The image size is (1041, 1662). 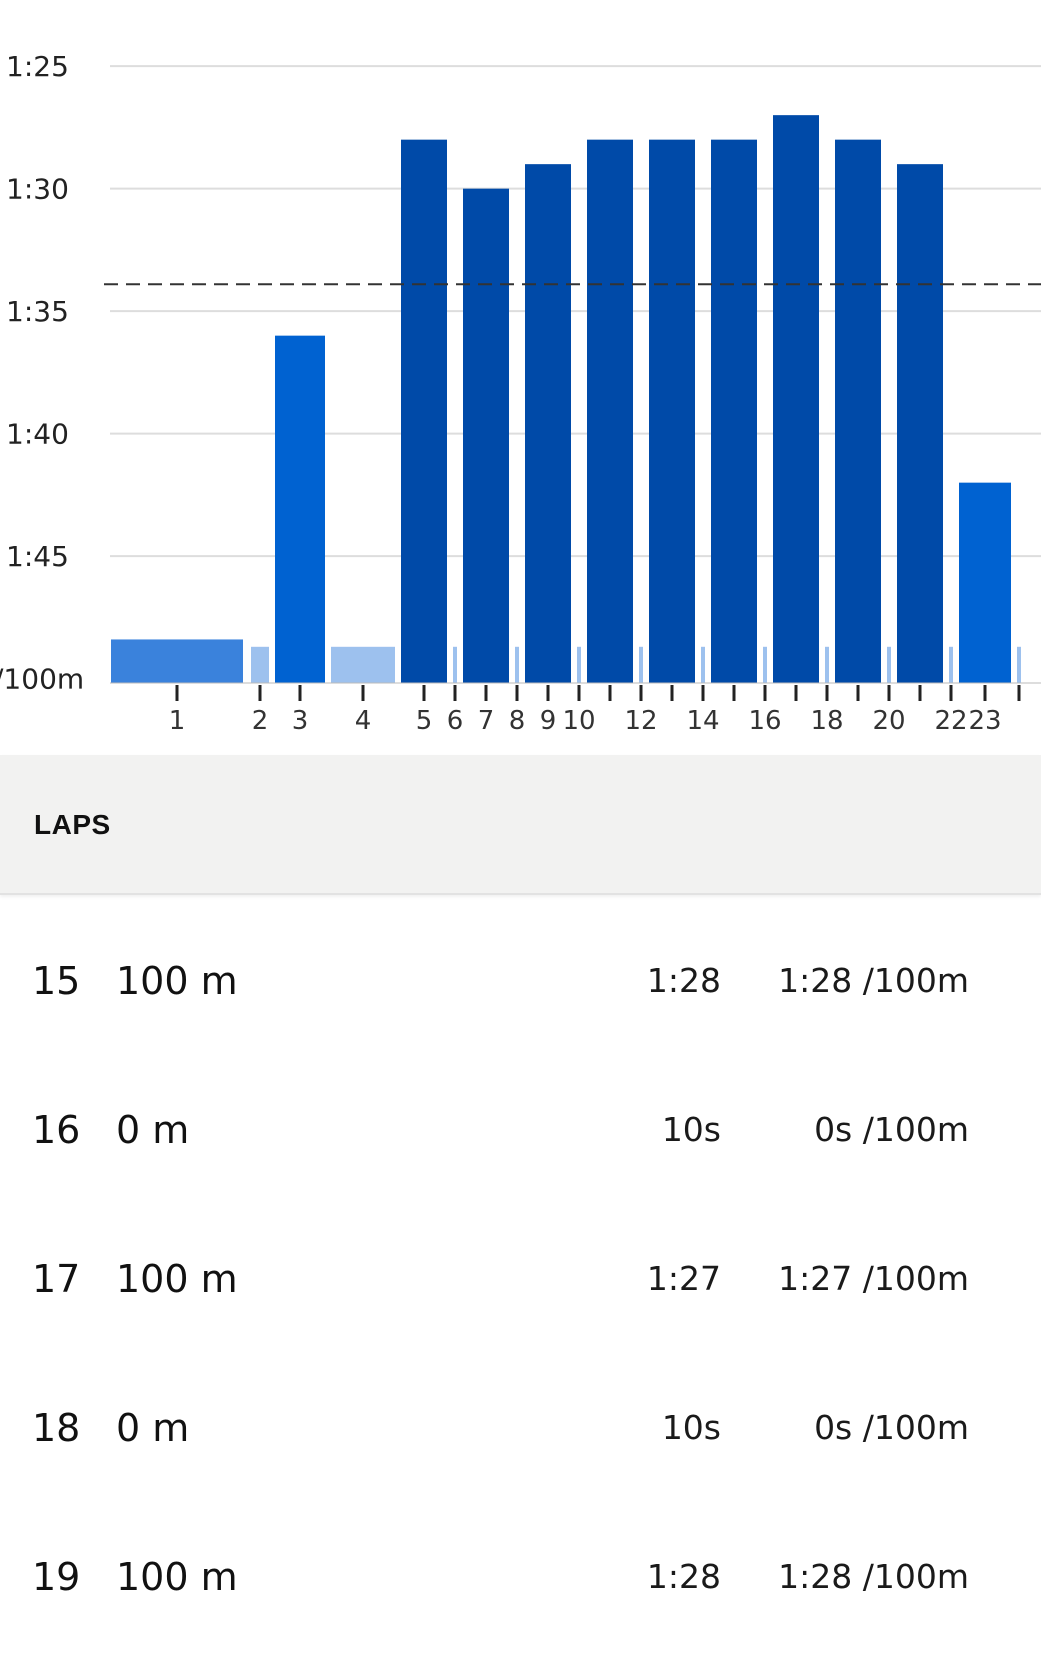 I want to click on lap-number: 17, so click(x=56, y=1279).